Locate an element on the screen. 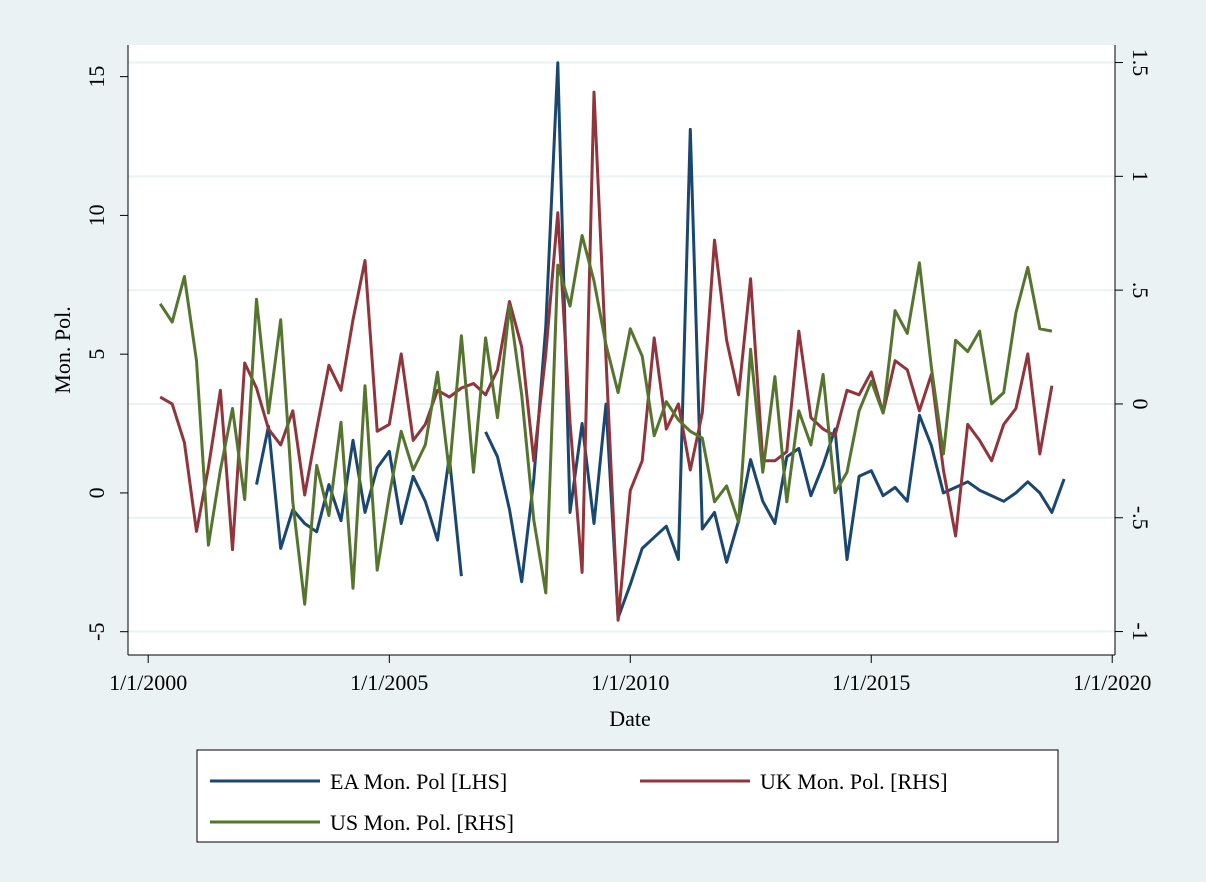 This screenshot has height=882, width=1206. y2-tick-label: -1 is located at coordinates (1140, 631).